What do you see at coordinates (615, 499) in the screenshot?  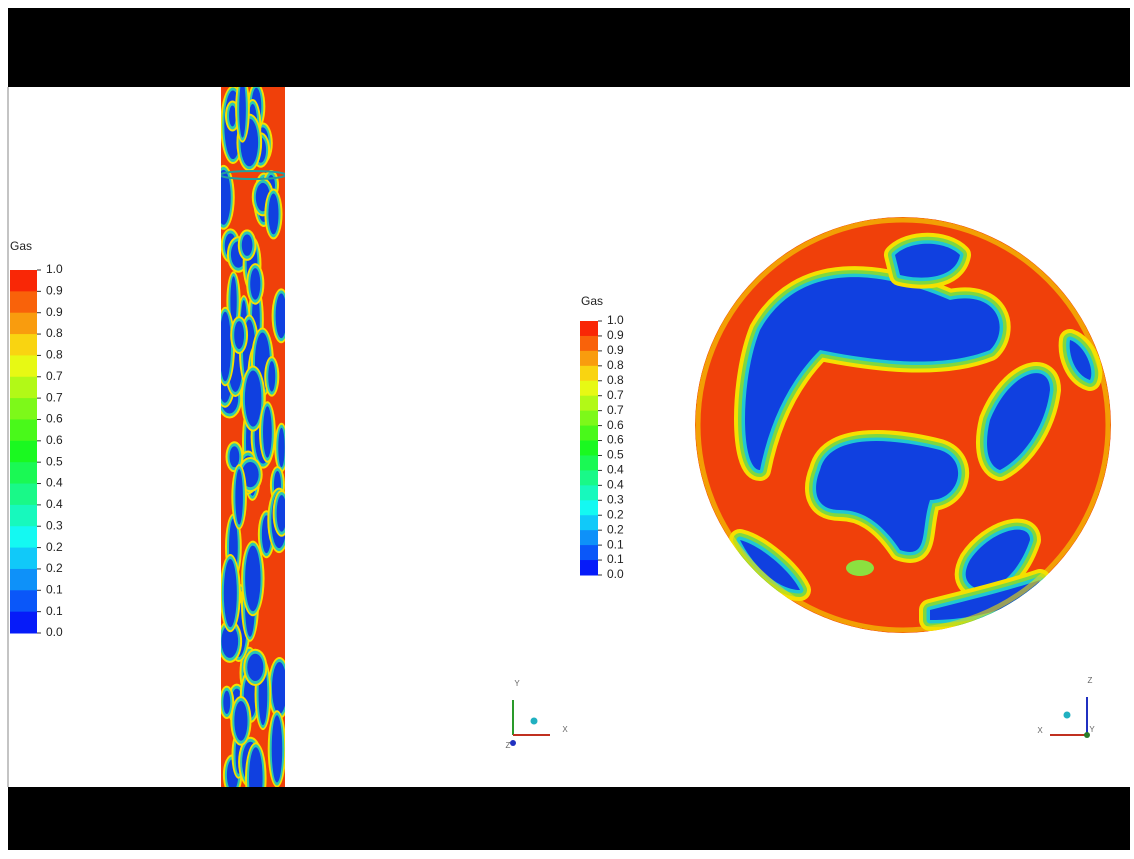 I see `legend-label: 0.3` at bounding box center [615, 499].